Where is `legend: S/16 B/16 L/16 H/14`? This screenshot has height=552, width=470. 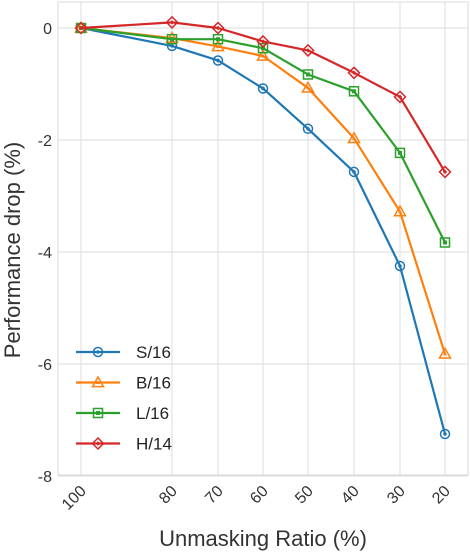
legend: S/16 B/16 L/16 H/14 is located at coordinates (124, 398).